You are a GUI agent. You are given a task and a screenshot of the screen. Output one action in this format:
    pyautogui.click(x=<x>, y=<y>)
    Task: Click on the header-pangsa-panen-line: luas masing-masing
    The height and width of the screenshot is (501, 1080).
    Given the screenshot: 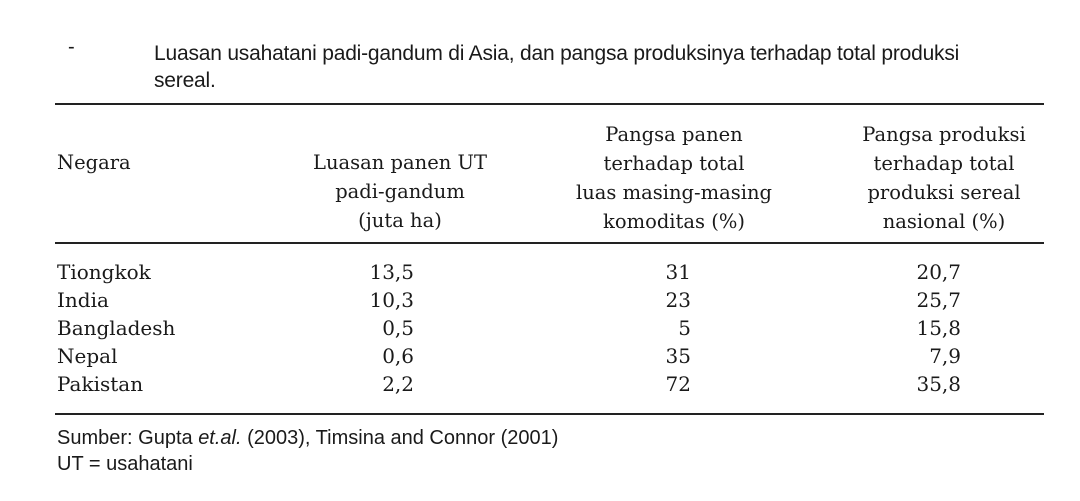 What is the action you would take?
    pyautogui.click(x=674, y=192)
    